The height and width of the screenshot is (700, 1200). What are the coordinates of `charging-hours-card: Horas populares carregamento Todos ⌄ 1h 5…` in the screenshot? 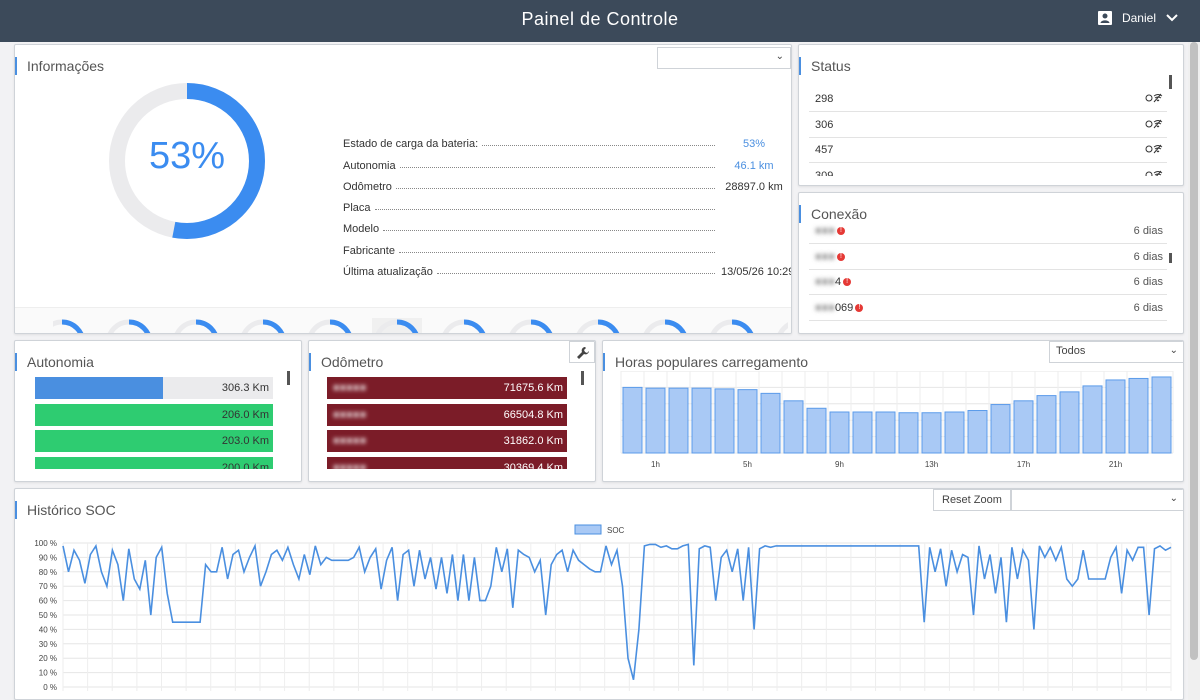 It's located at (893, 411).